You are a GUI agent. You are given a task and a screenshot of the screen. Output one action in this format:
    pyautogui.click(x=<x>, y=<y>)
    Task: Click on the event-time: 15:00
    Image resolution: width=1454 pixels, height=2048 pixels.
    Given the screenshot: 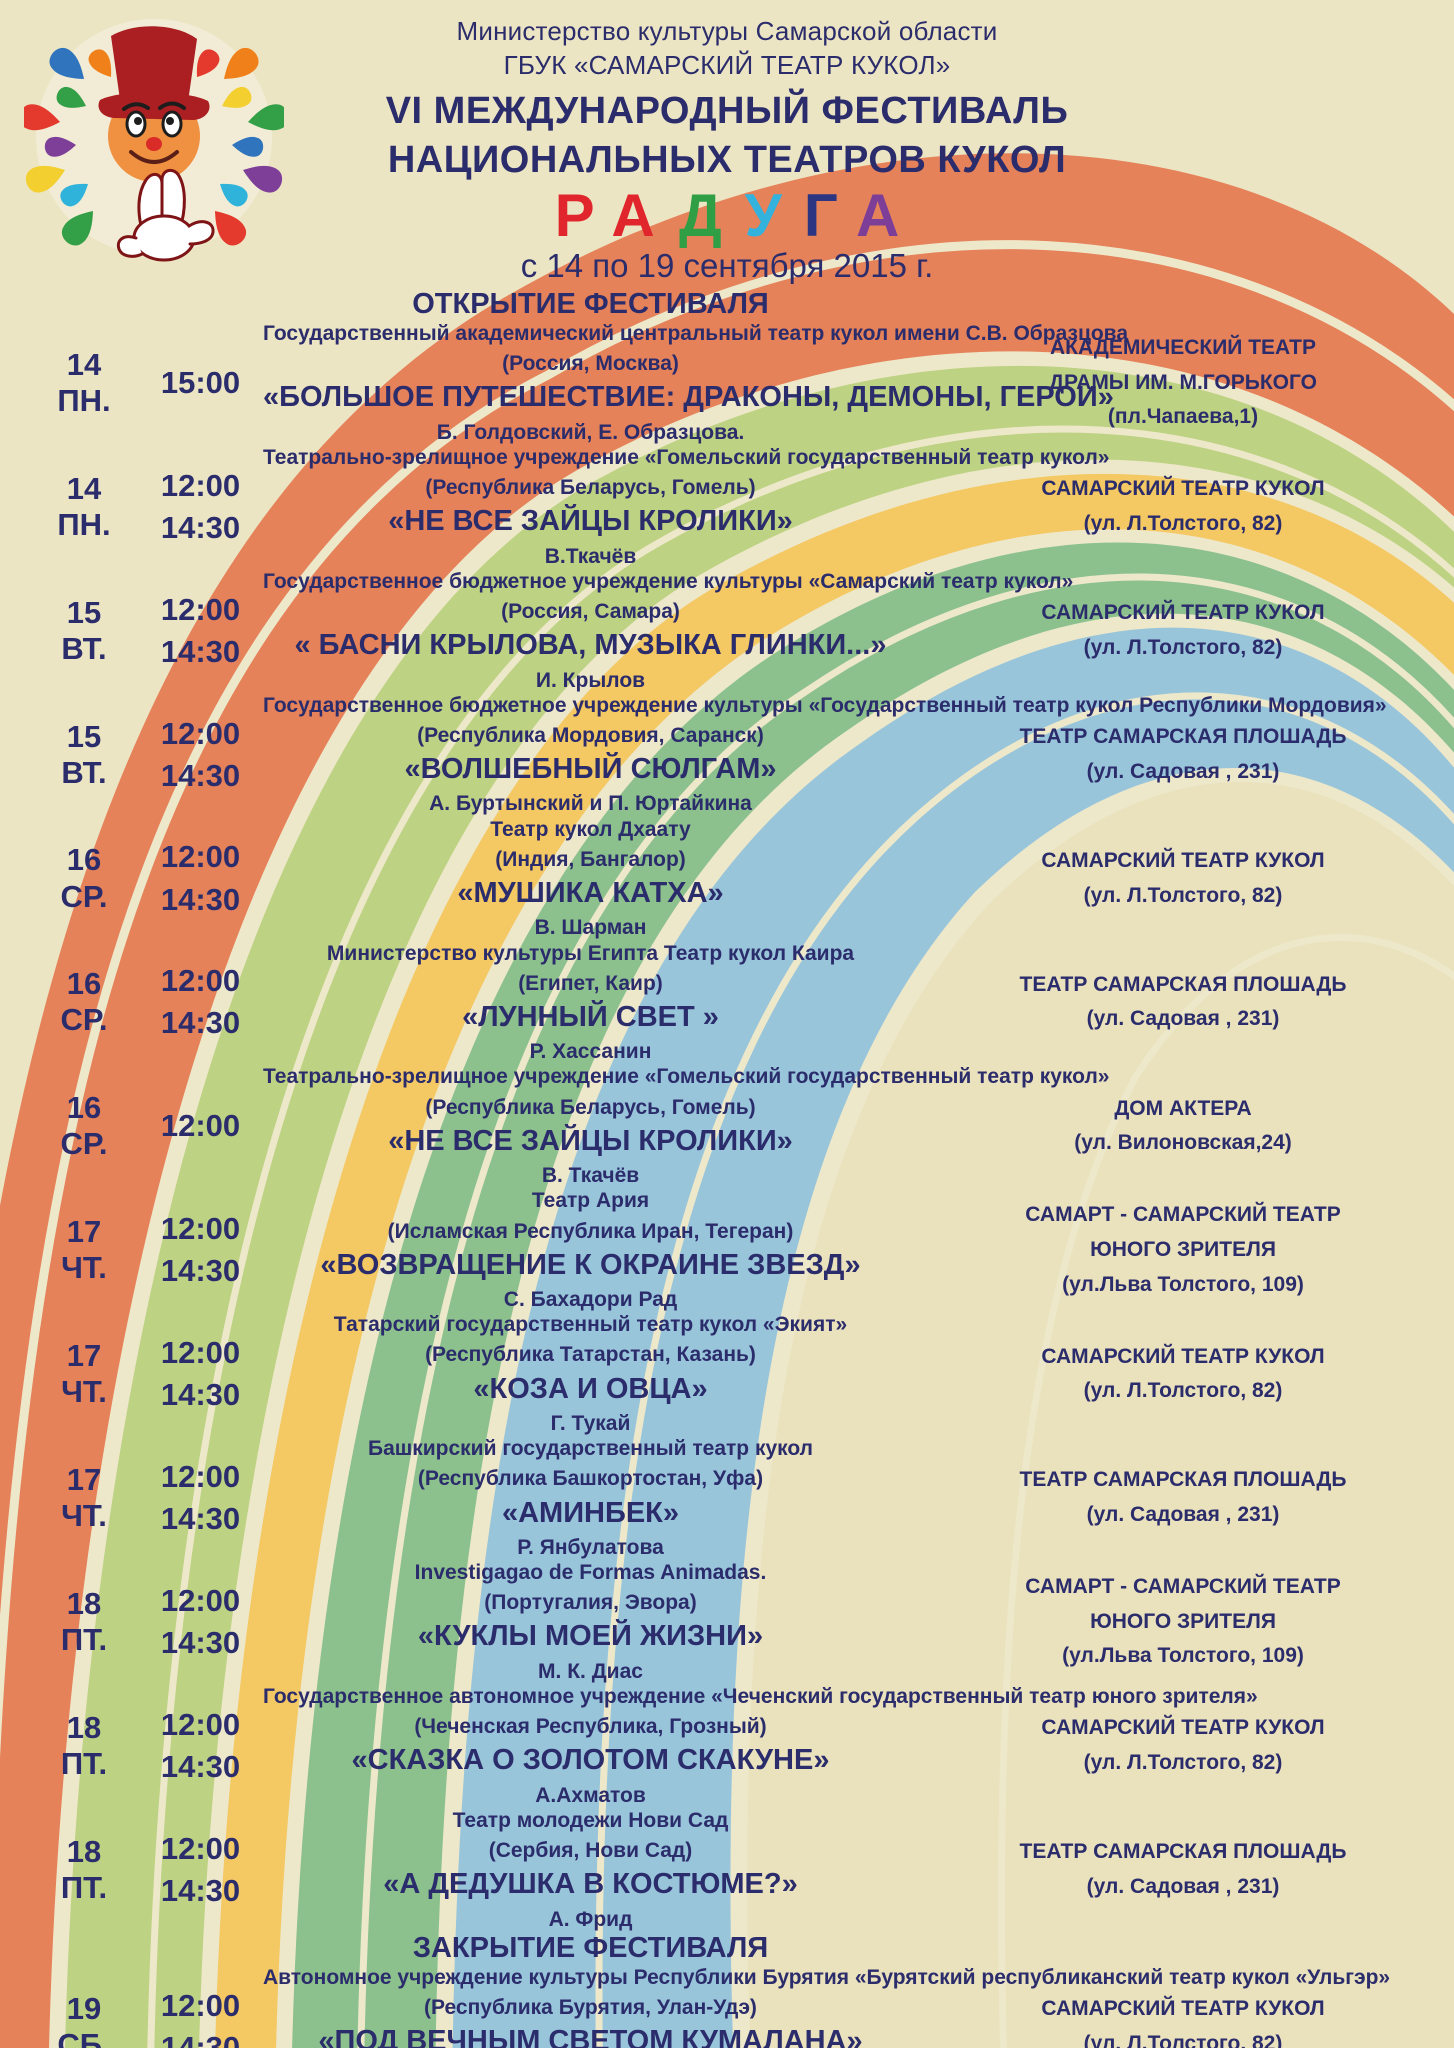 What is the action you would take?
    pyautogui.click(x=200, y=382)
    